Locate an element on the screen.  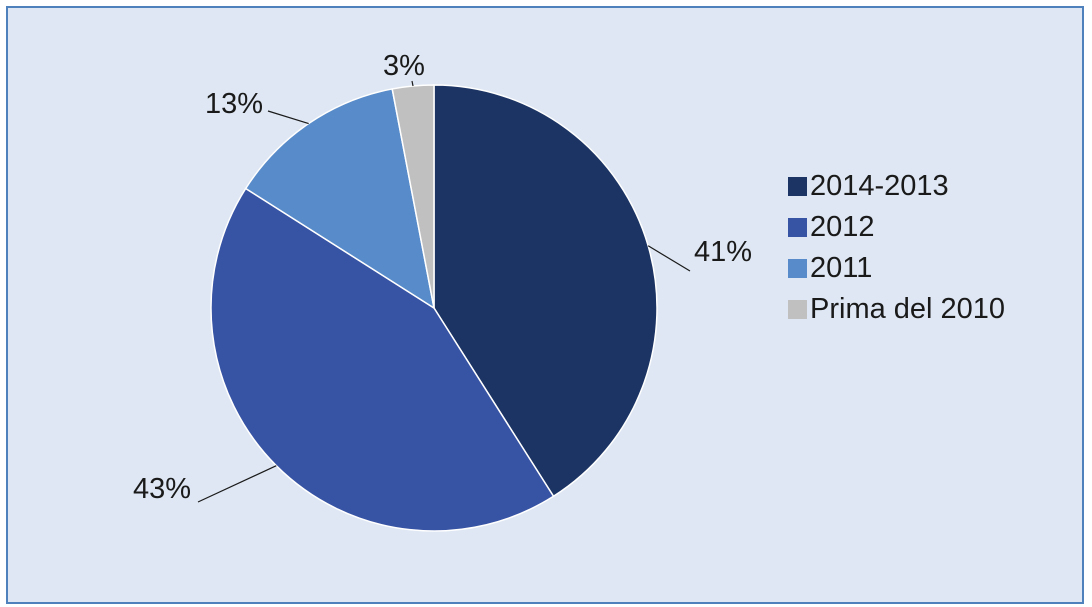
leader-line-2011 is located at coordinates (288, 117).